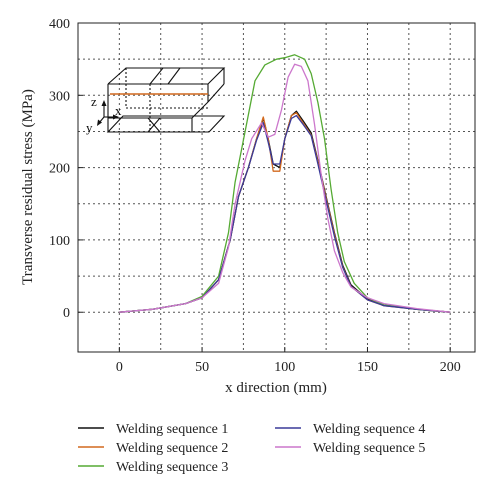  What do you see at coordinates (118, 110) in the screenshot?
I see `inset-label-x: x` at bounding box center [118, 110].